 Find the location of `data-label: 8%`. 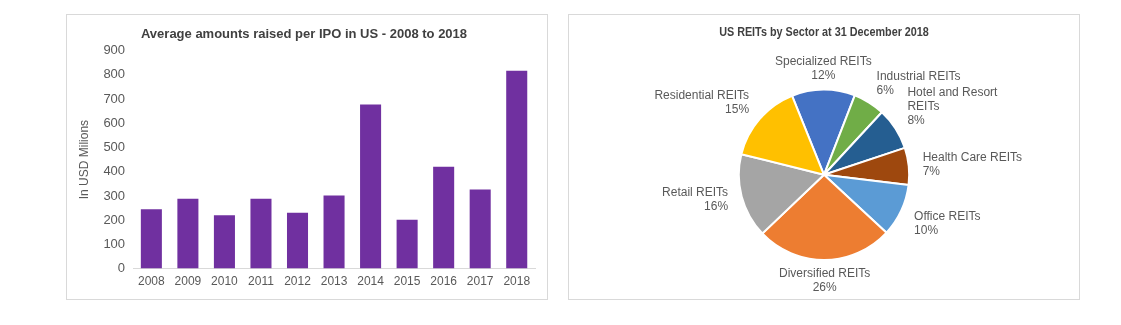

data-label: 8% is located at coordinates (916, 120).